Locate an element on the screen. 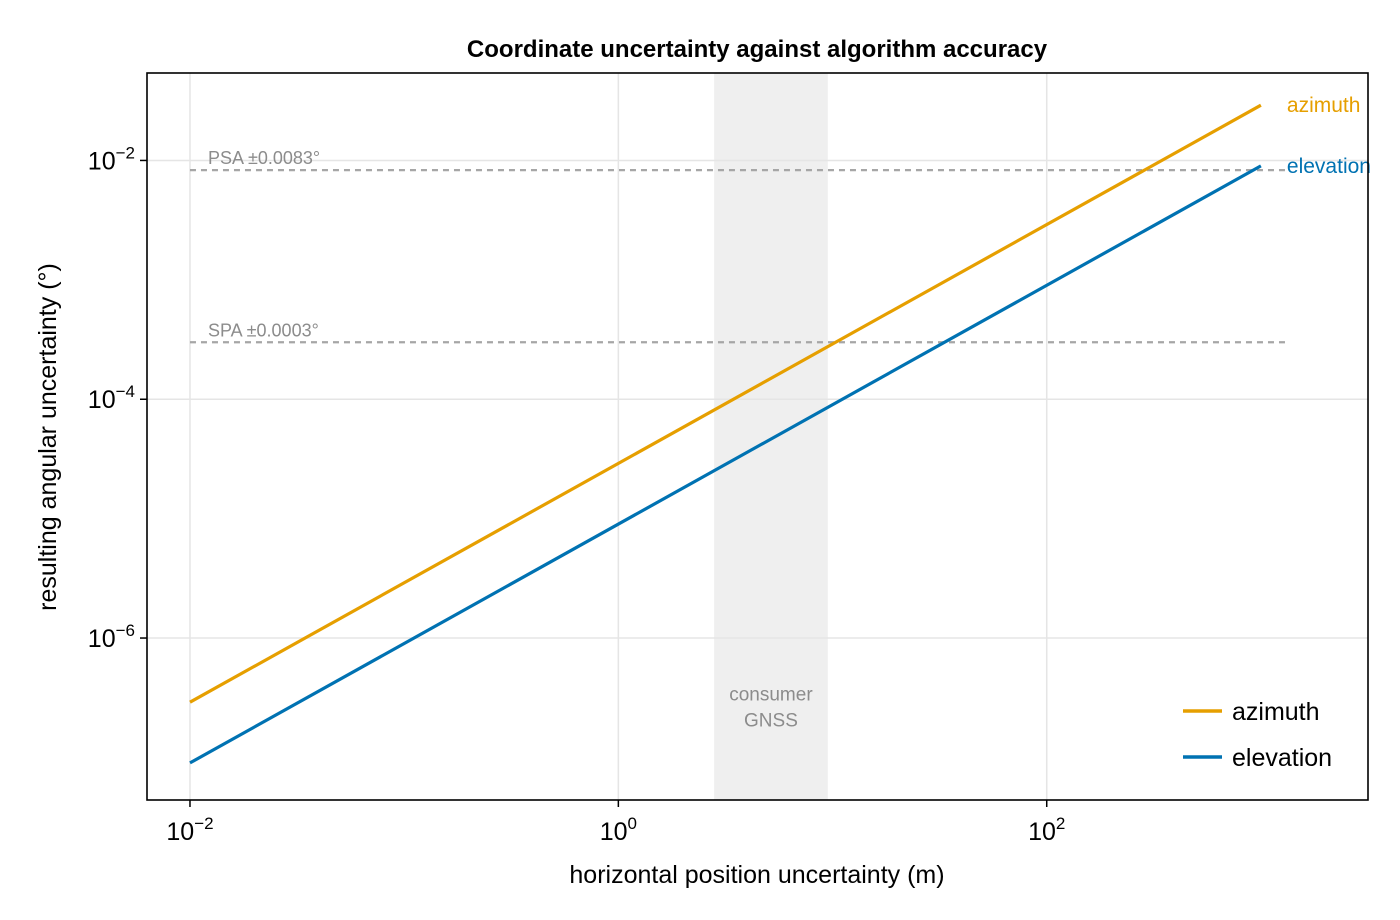  series-end-label-azimuth: azimuth is located at coordinates (1324, 105).